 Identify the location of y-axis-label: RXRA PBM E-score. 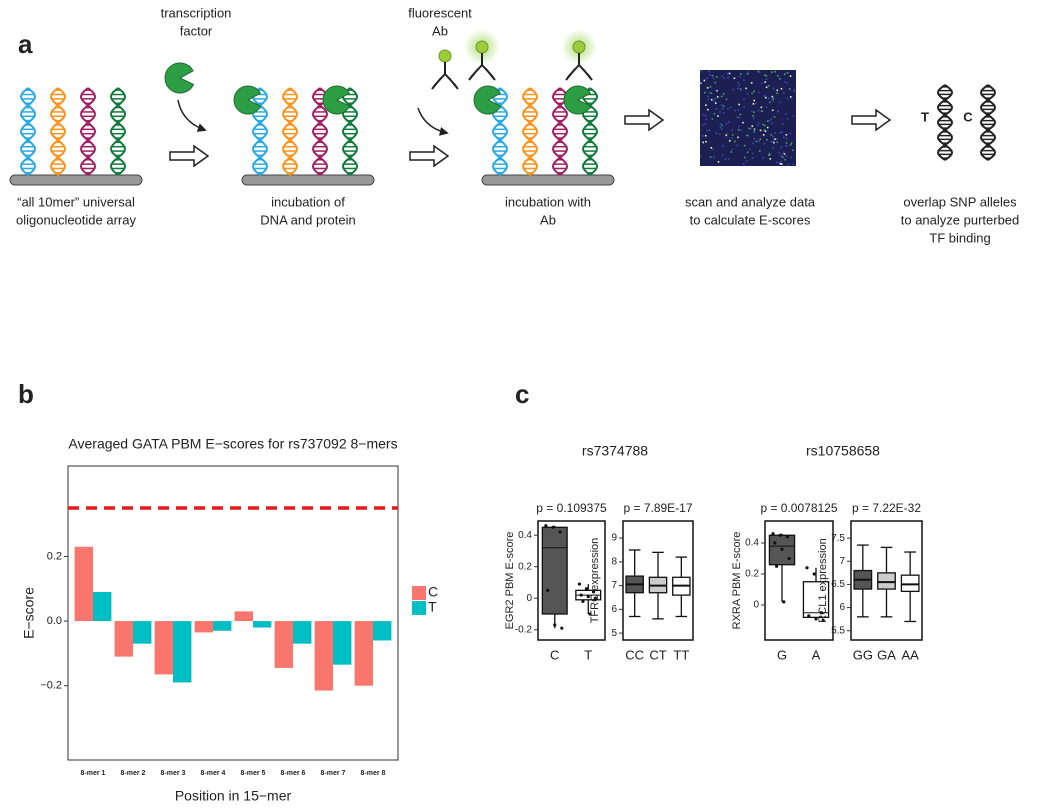
(737, 581).